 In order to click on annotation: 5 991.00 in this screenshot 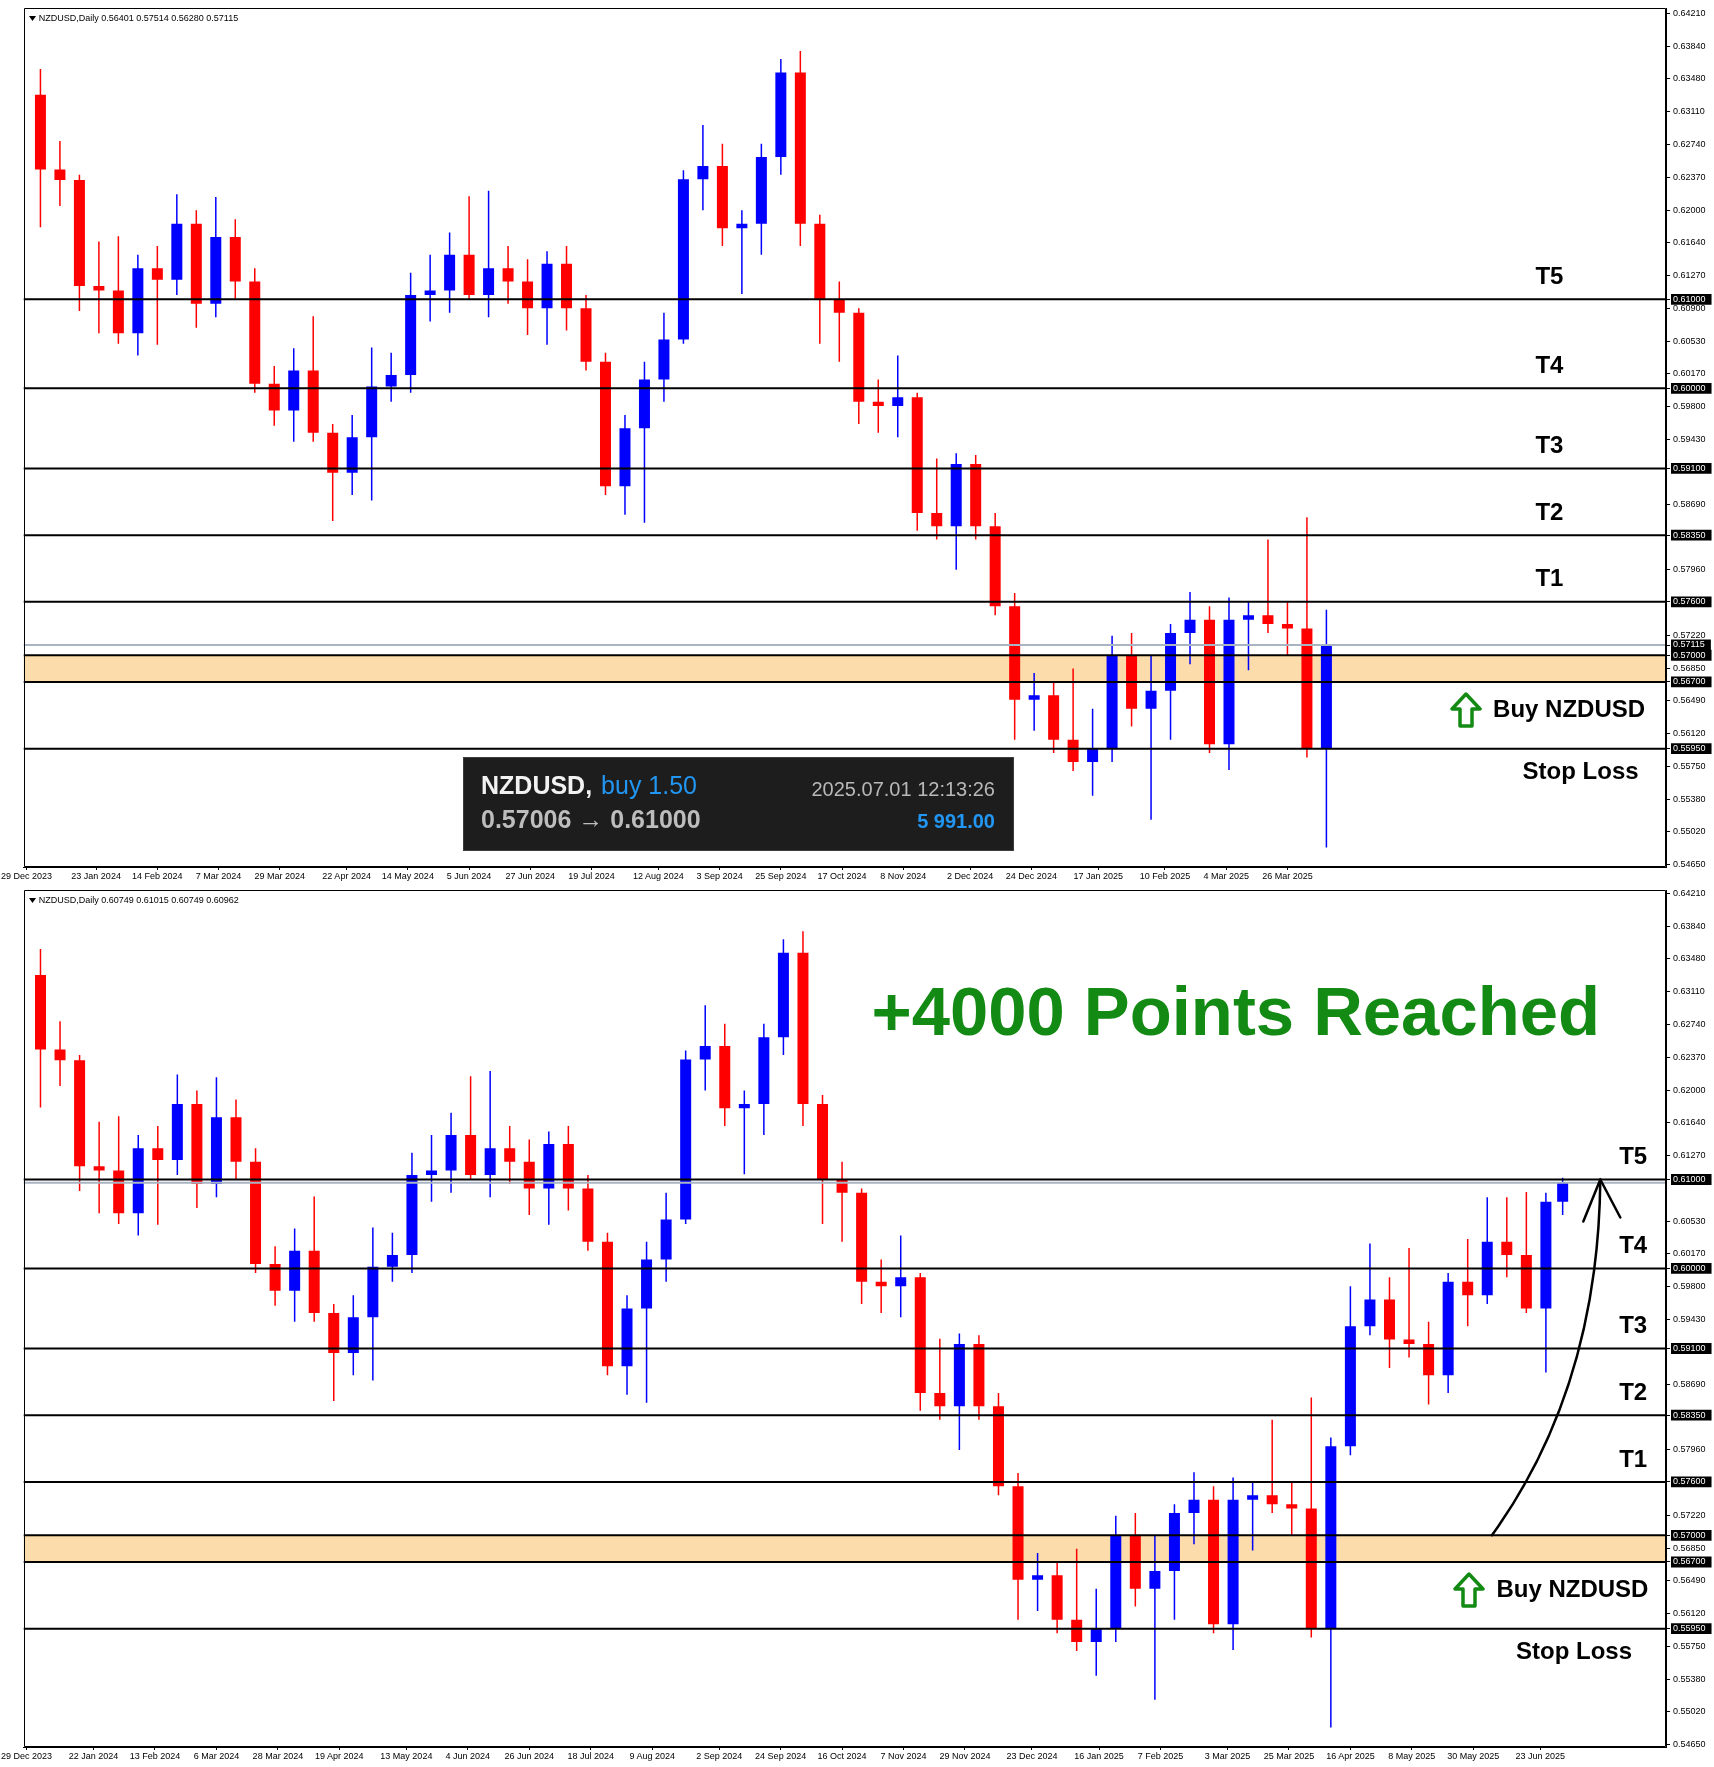, I will do `click(956, 821)`.